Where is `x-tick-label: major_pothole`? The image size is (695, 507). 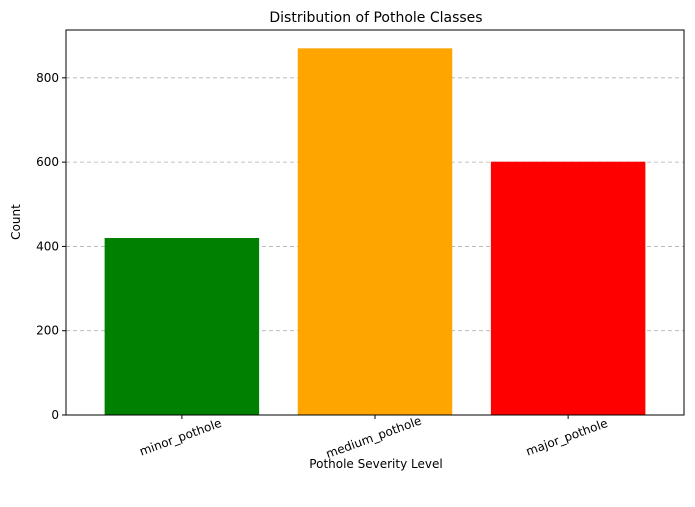
x-tick-label: major_pothole is located at coordinates (567, 437).